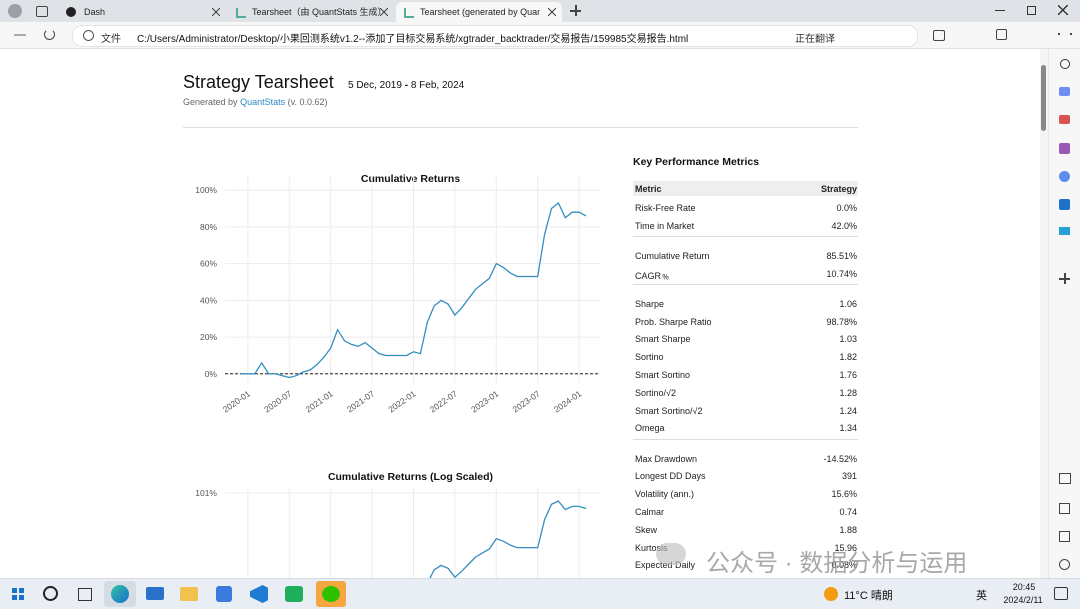 The height and width of the screenshot is (609, 1080). I want to click on search-button, so click(50, 593).